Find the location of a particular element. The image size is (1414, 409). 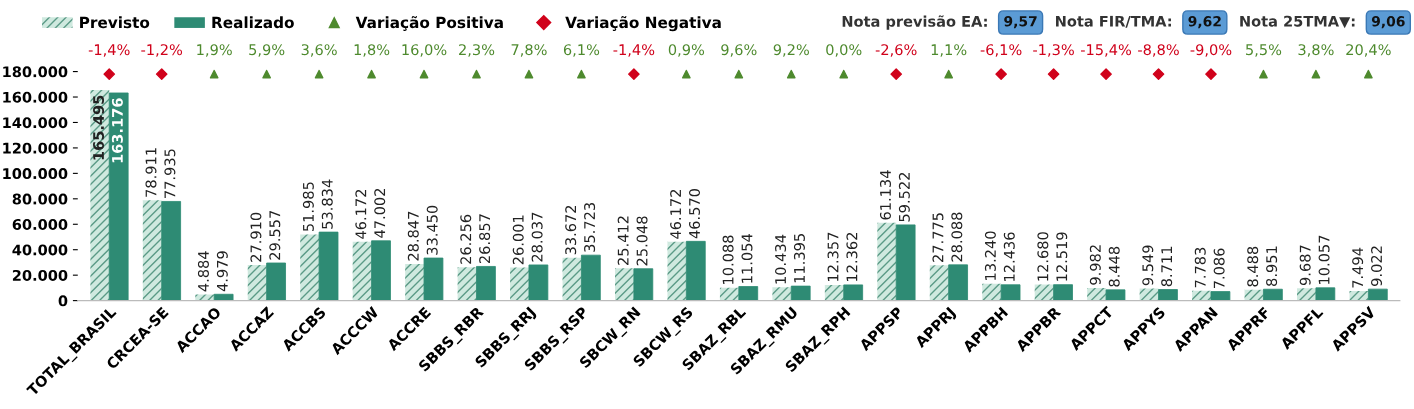

data-label: 33.450 is located at coordinates (432, 230).